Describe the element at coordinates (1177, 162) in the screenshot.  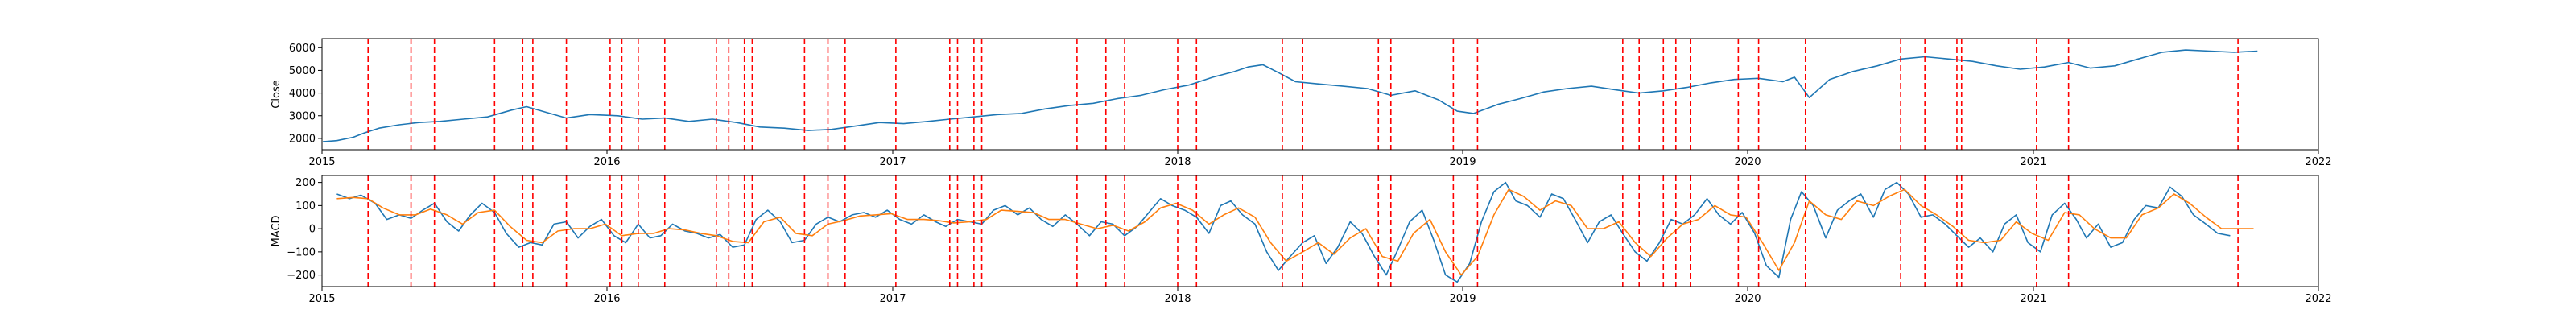
I see `close-x-tick-label: 2018` at that location.